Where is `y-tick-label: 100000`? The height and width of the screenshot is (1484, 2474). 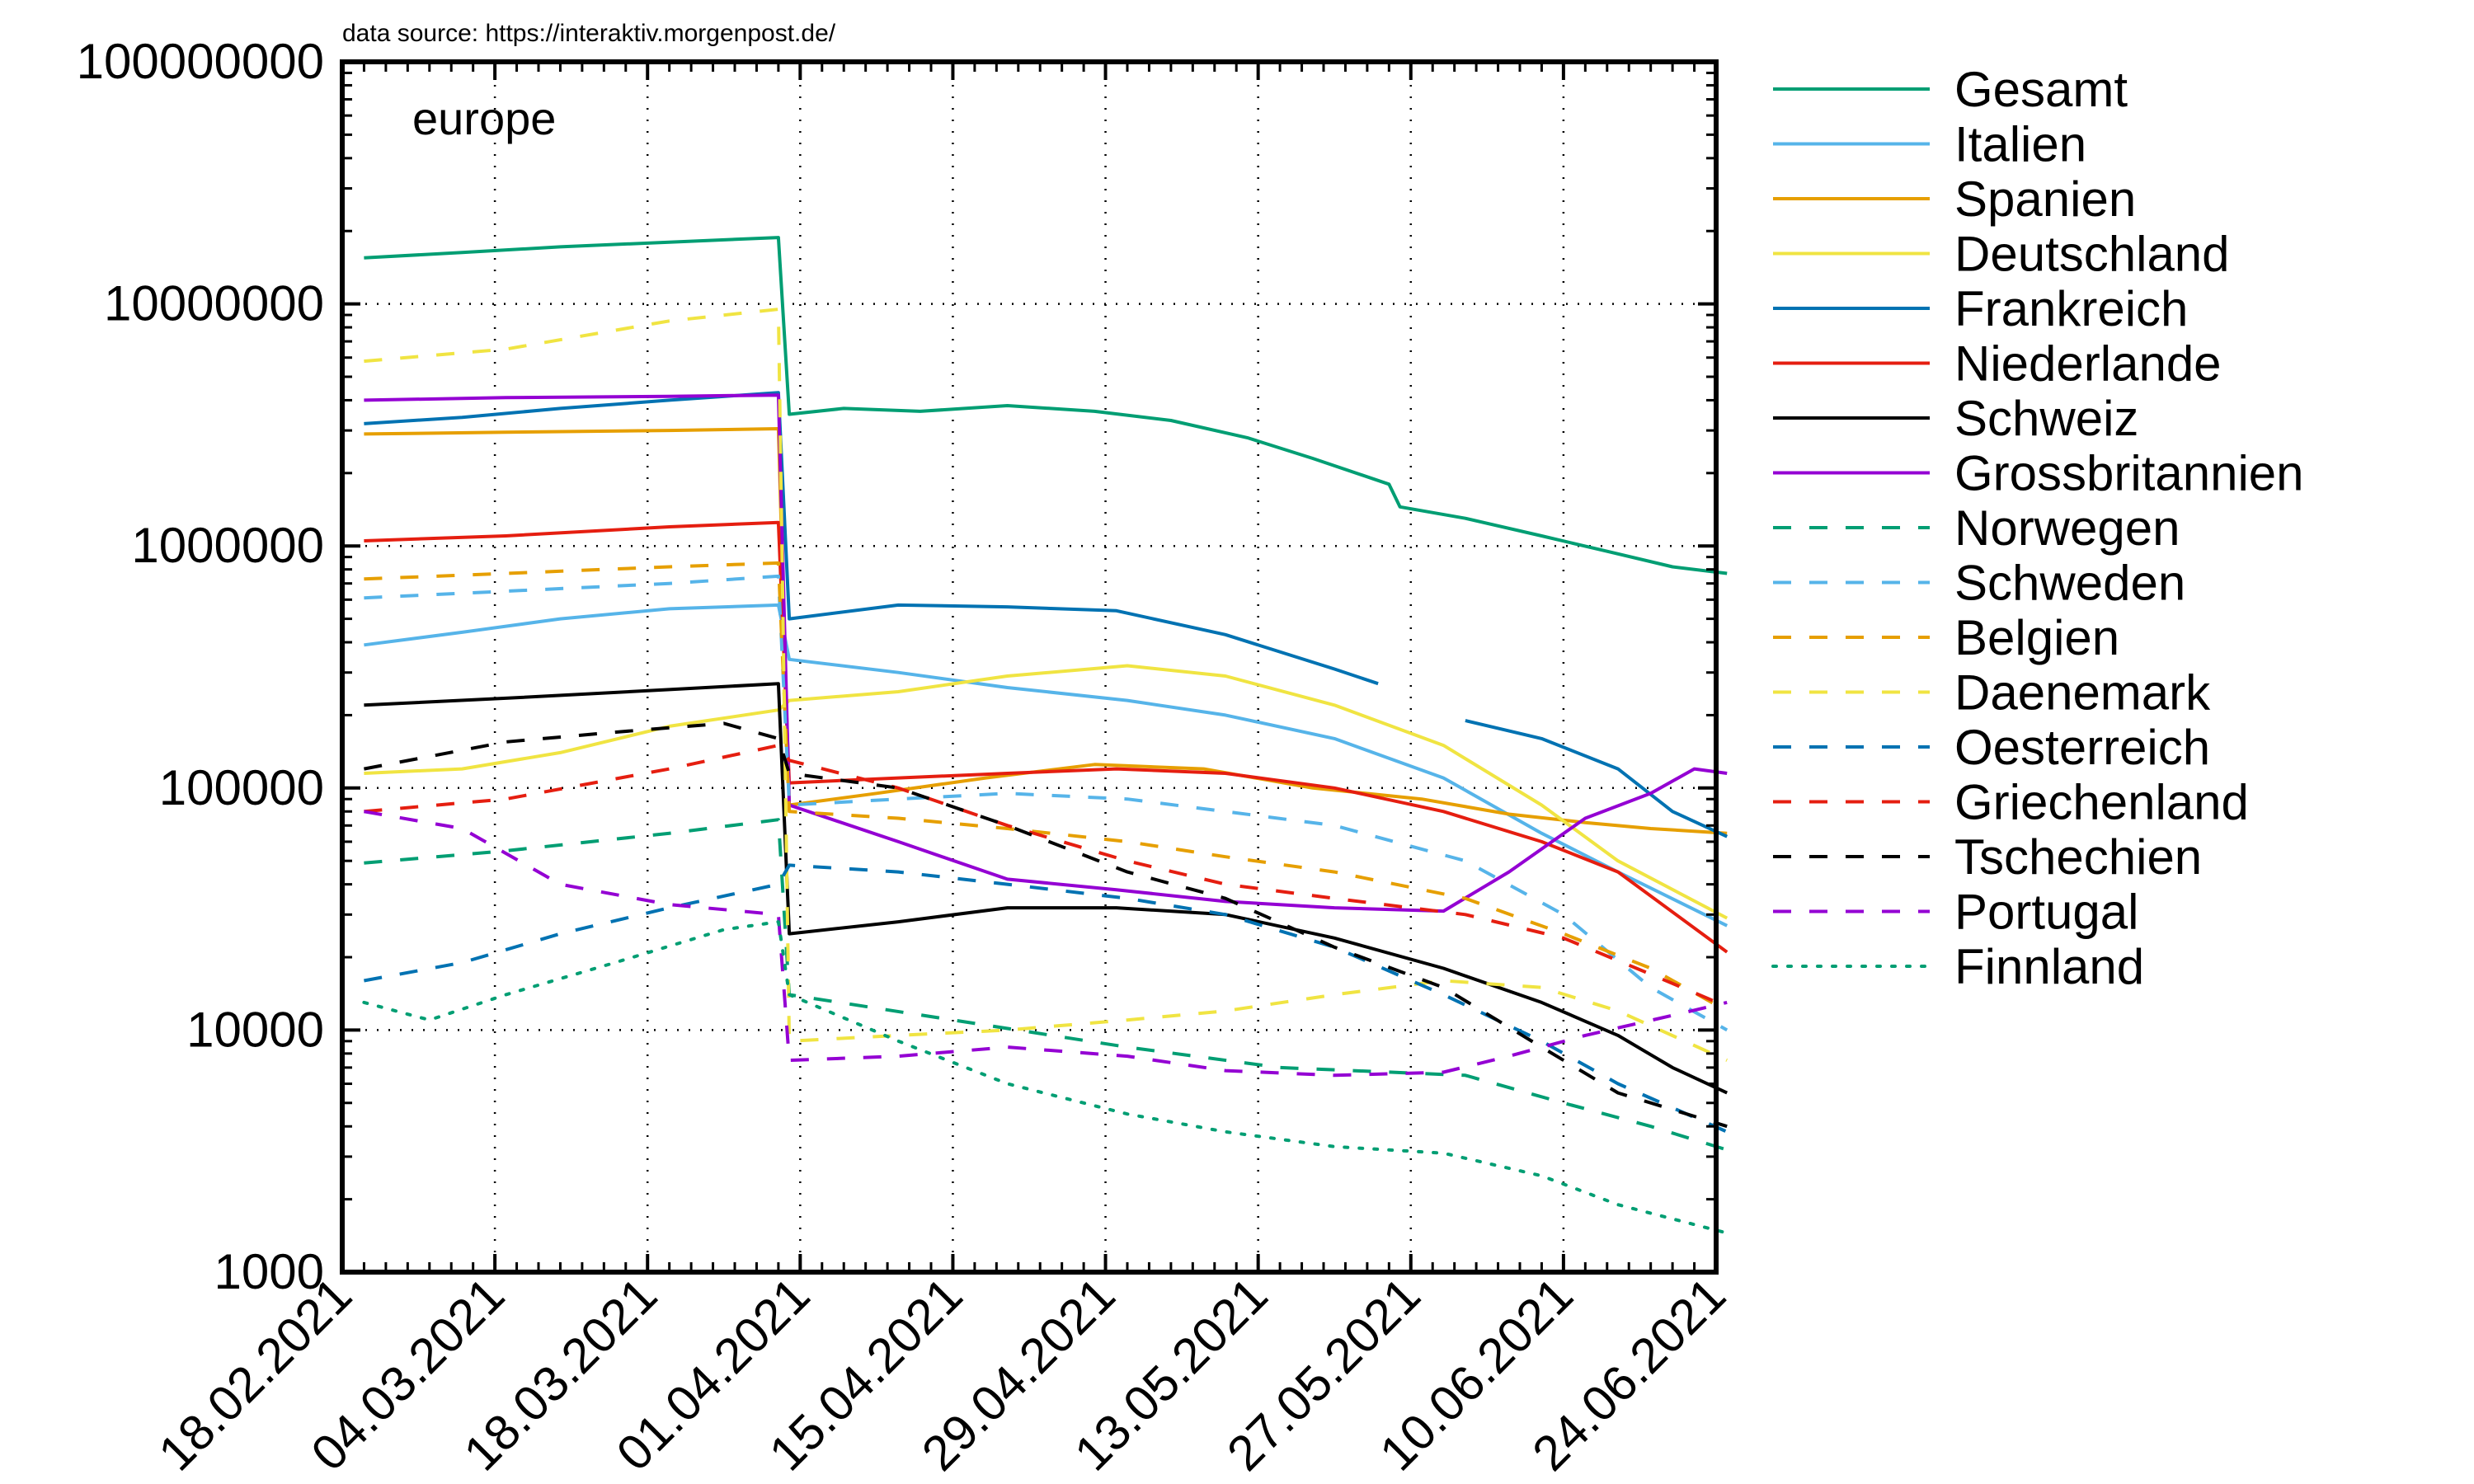
y-tick-label: 100000 is located at coordinates (241, 787).